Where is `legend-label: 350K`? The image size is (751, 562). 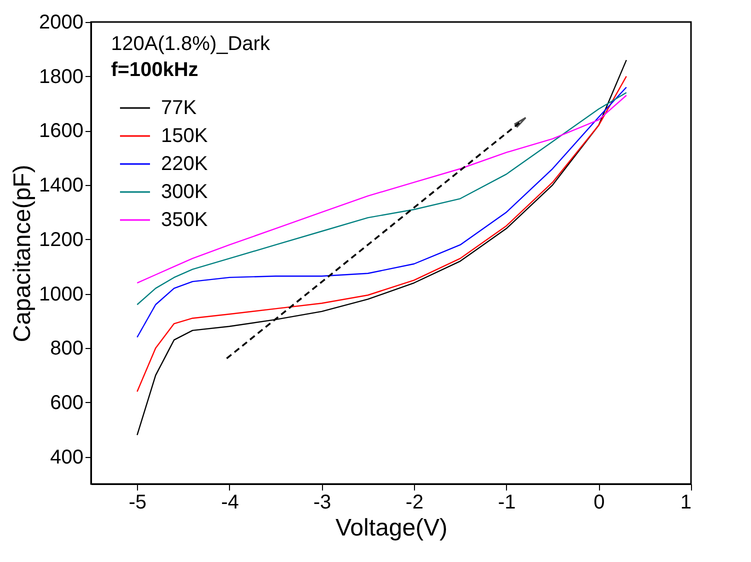
legend-label: 350K is located at coordinates (184, 220).